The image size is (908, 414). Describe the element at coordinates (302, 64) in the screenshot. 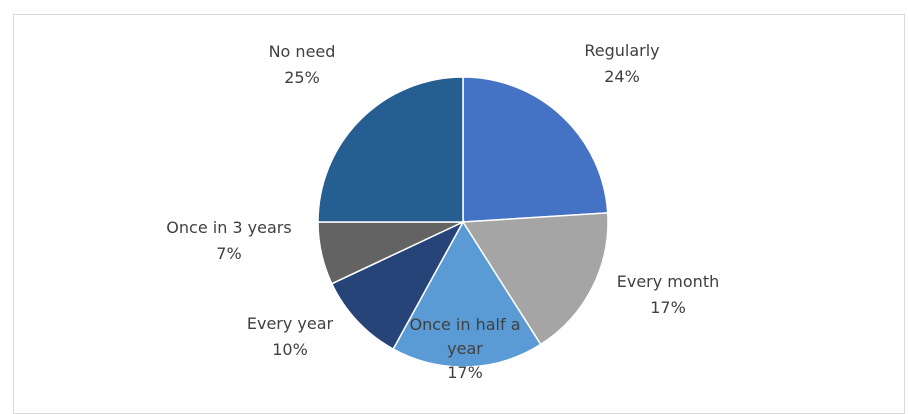

I see `data-label-no-need: No need 25%` at that location.